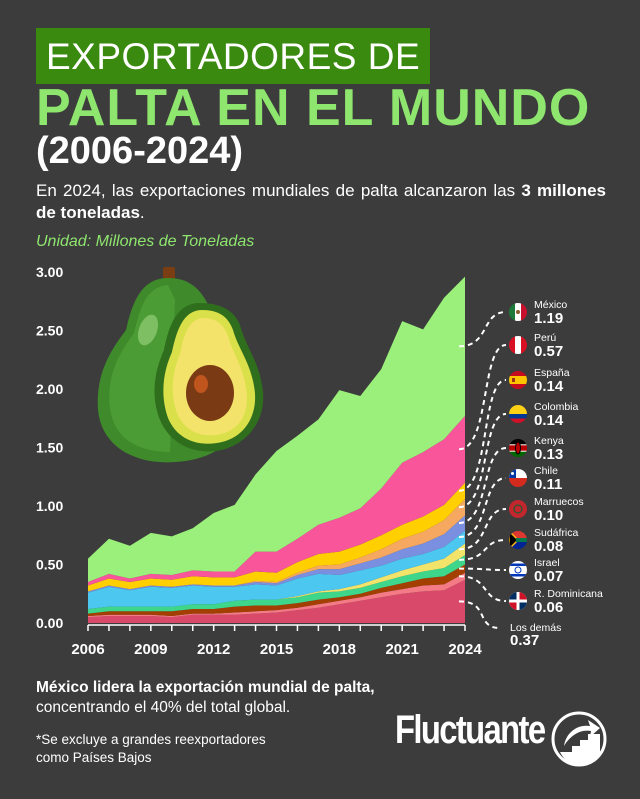  I want to click on x-tick-label: 2024, so click(465, 649).